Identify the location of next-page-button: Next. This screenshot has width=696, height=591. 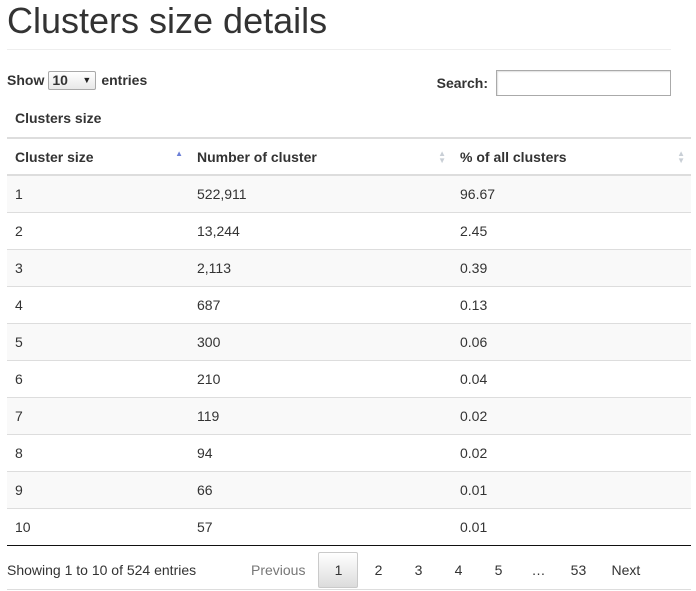
(626, 570).